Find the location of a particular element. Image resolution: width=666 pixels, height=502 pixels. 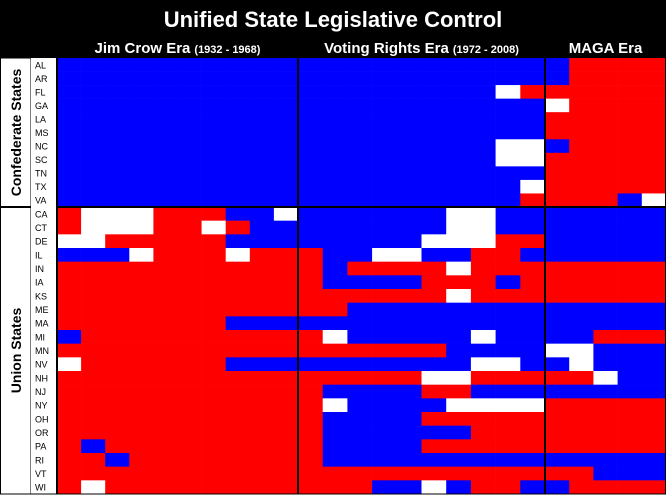

row-label: AR is located at coordinates (41, 79).